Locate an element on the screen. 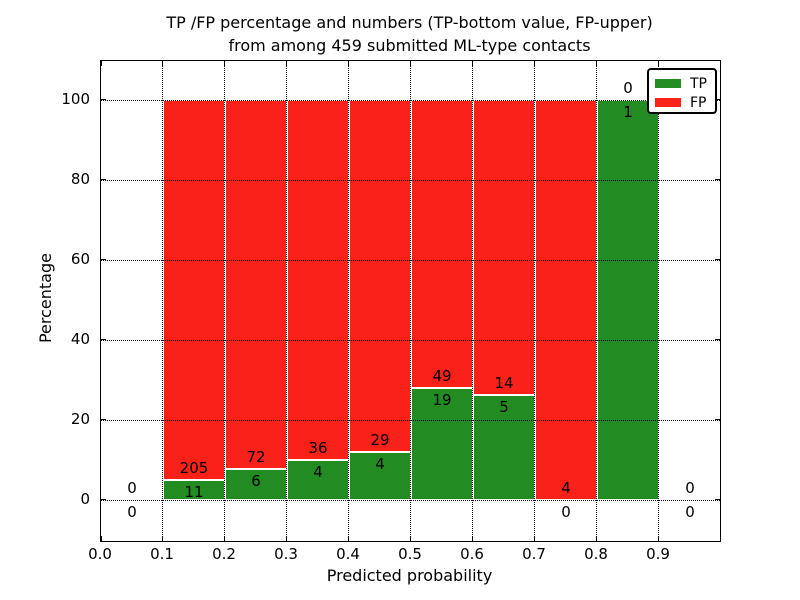 The width and height of the screenshot is (800, 600). bar-fp-0.7 is located at coordinates (566, 300).